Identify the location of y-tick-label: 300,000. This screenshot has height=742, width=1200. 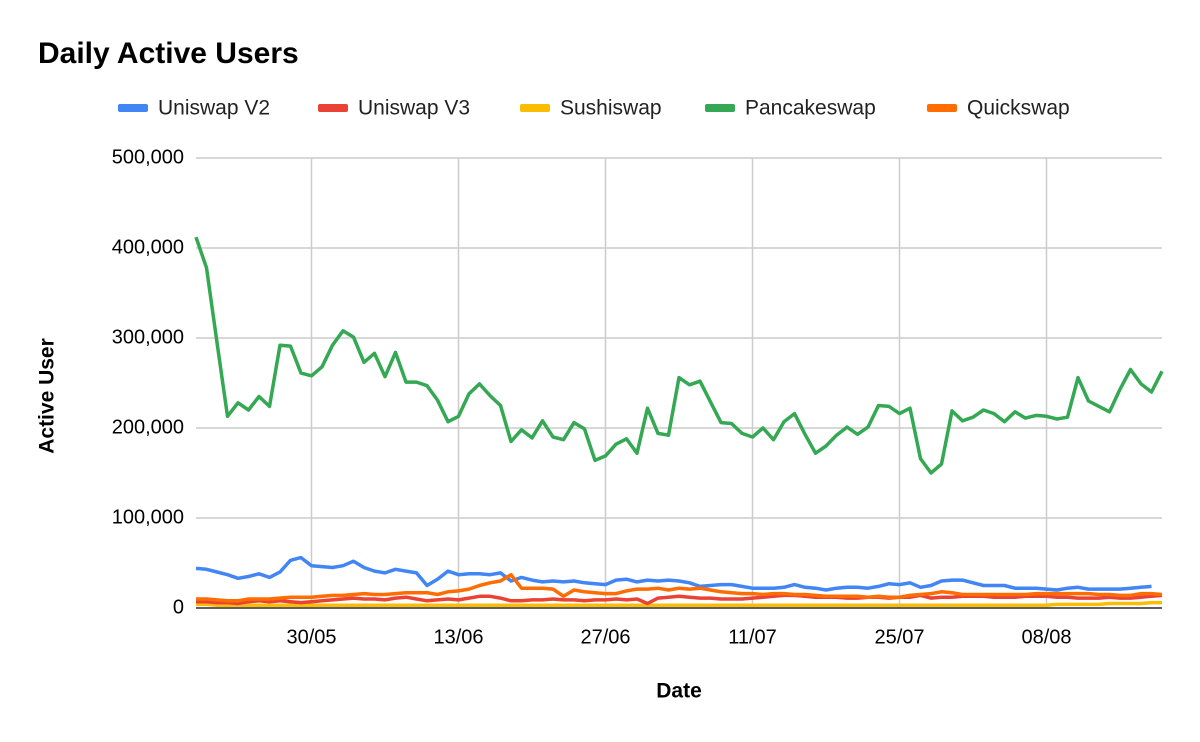
(148, 337).